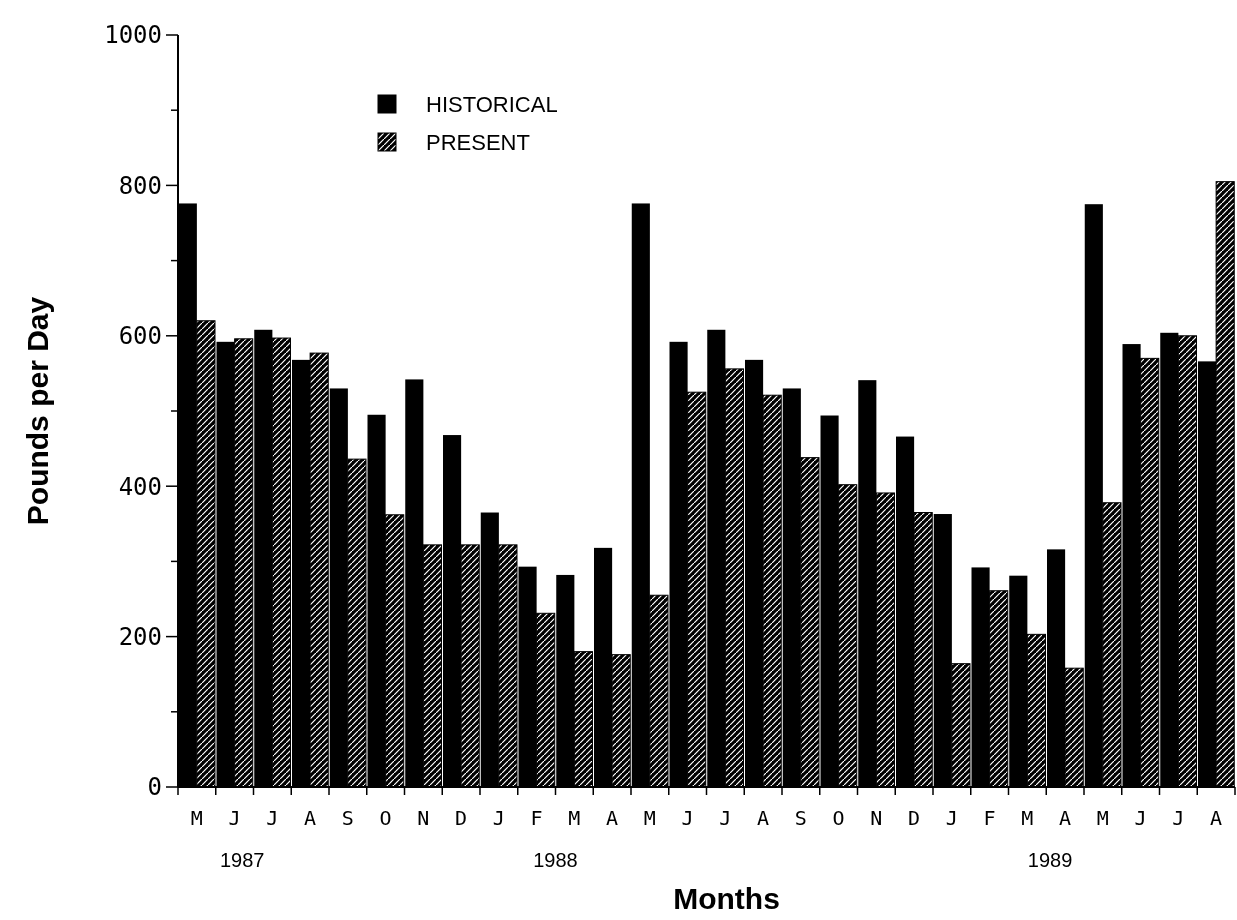 This screenshot has height=920, width=1237. I want to click on y-tick-label: 600, so click(140, 336).